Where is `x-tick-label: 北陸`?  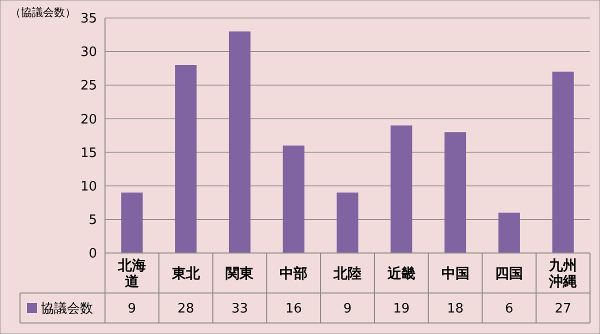
x-tick-label: 北陸 is located at coordinates (347, 274).